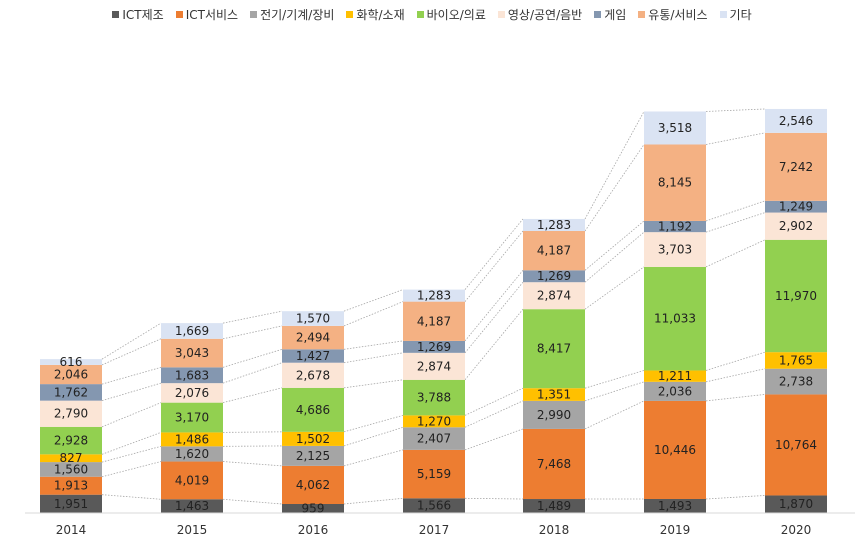 The image size is (864, 540). Describe the element at coordinates (292, 14) in the screenshot. I see `legend-entry: 전기/기계/장비` at that location.